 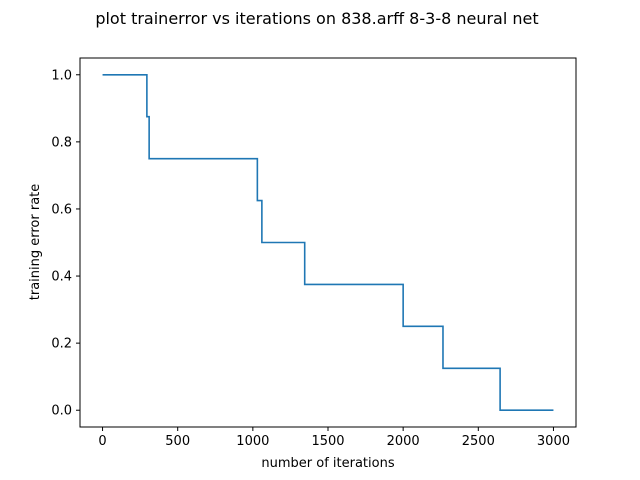 What do you see at coordinates (327, 463) in the screenshot?
I see `x-axis-label: number of iterations` at bounding box center [327, 463].